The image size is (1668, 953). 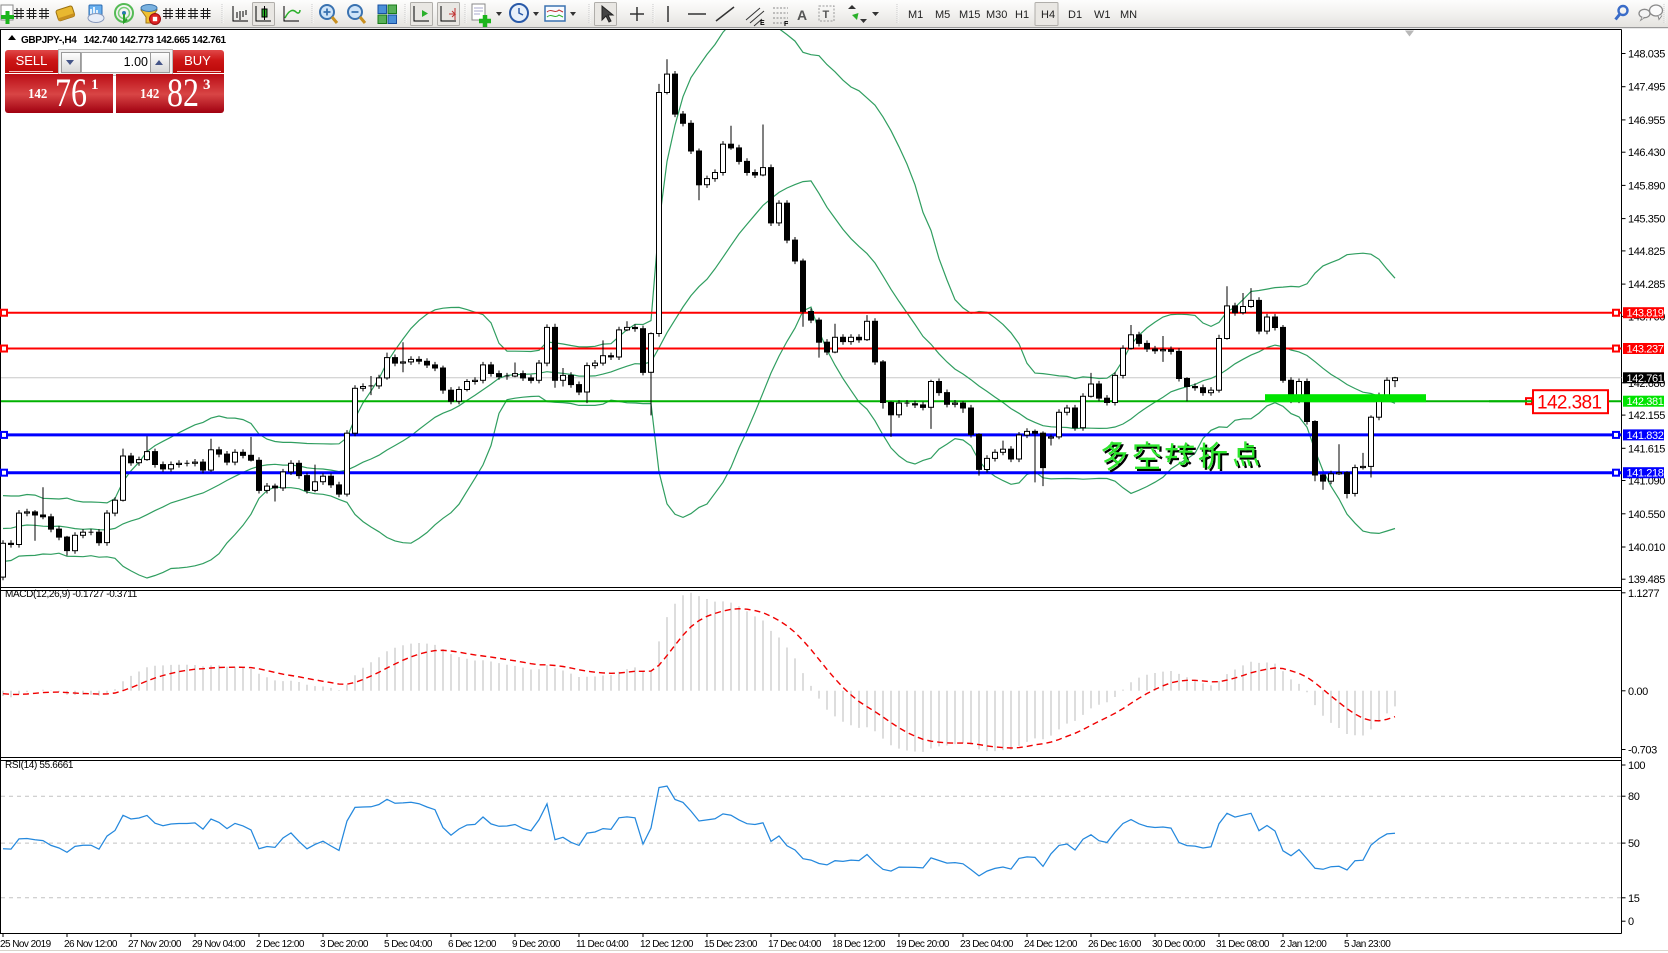 What do you see at coordinates (91, 944) in the screenshot?
I see `svg-text: 26 Nov 12:00` at bounding box center [91, 944].